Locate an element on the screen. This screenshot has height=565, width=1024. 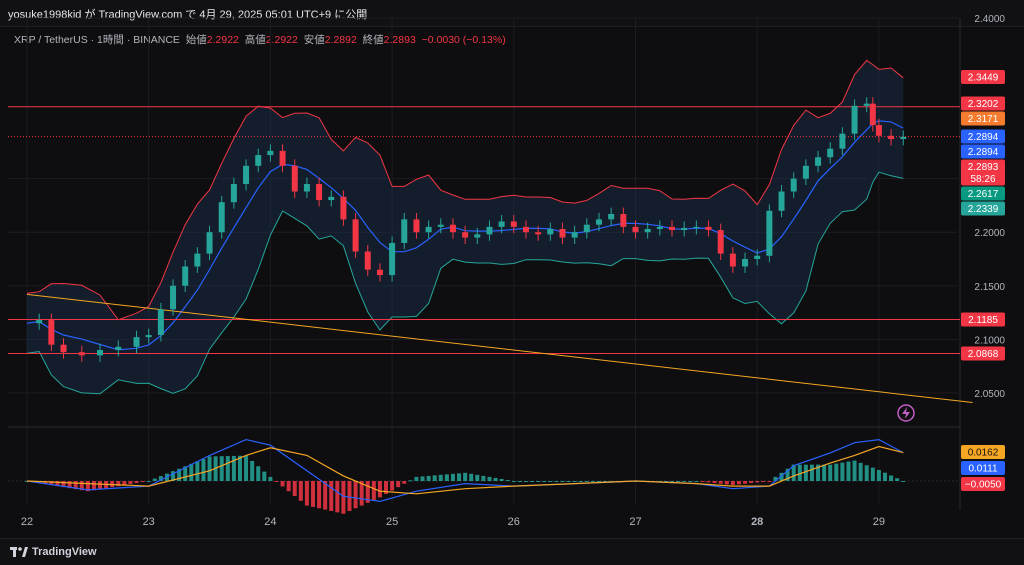
flash-icon is located at coordinates (906, 413).